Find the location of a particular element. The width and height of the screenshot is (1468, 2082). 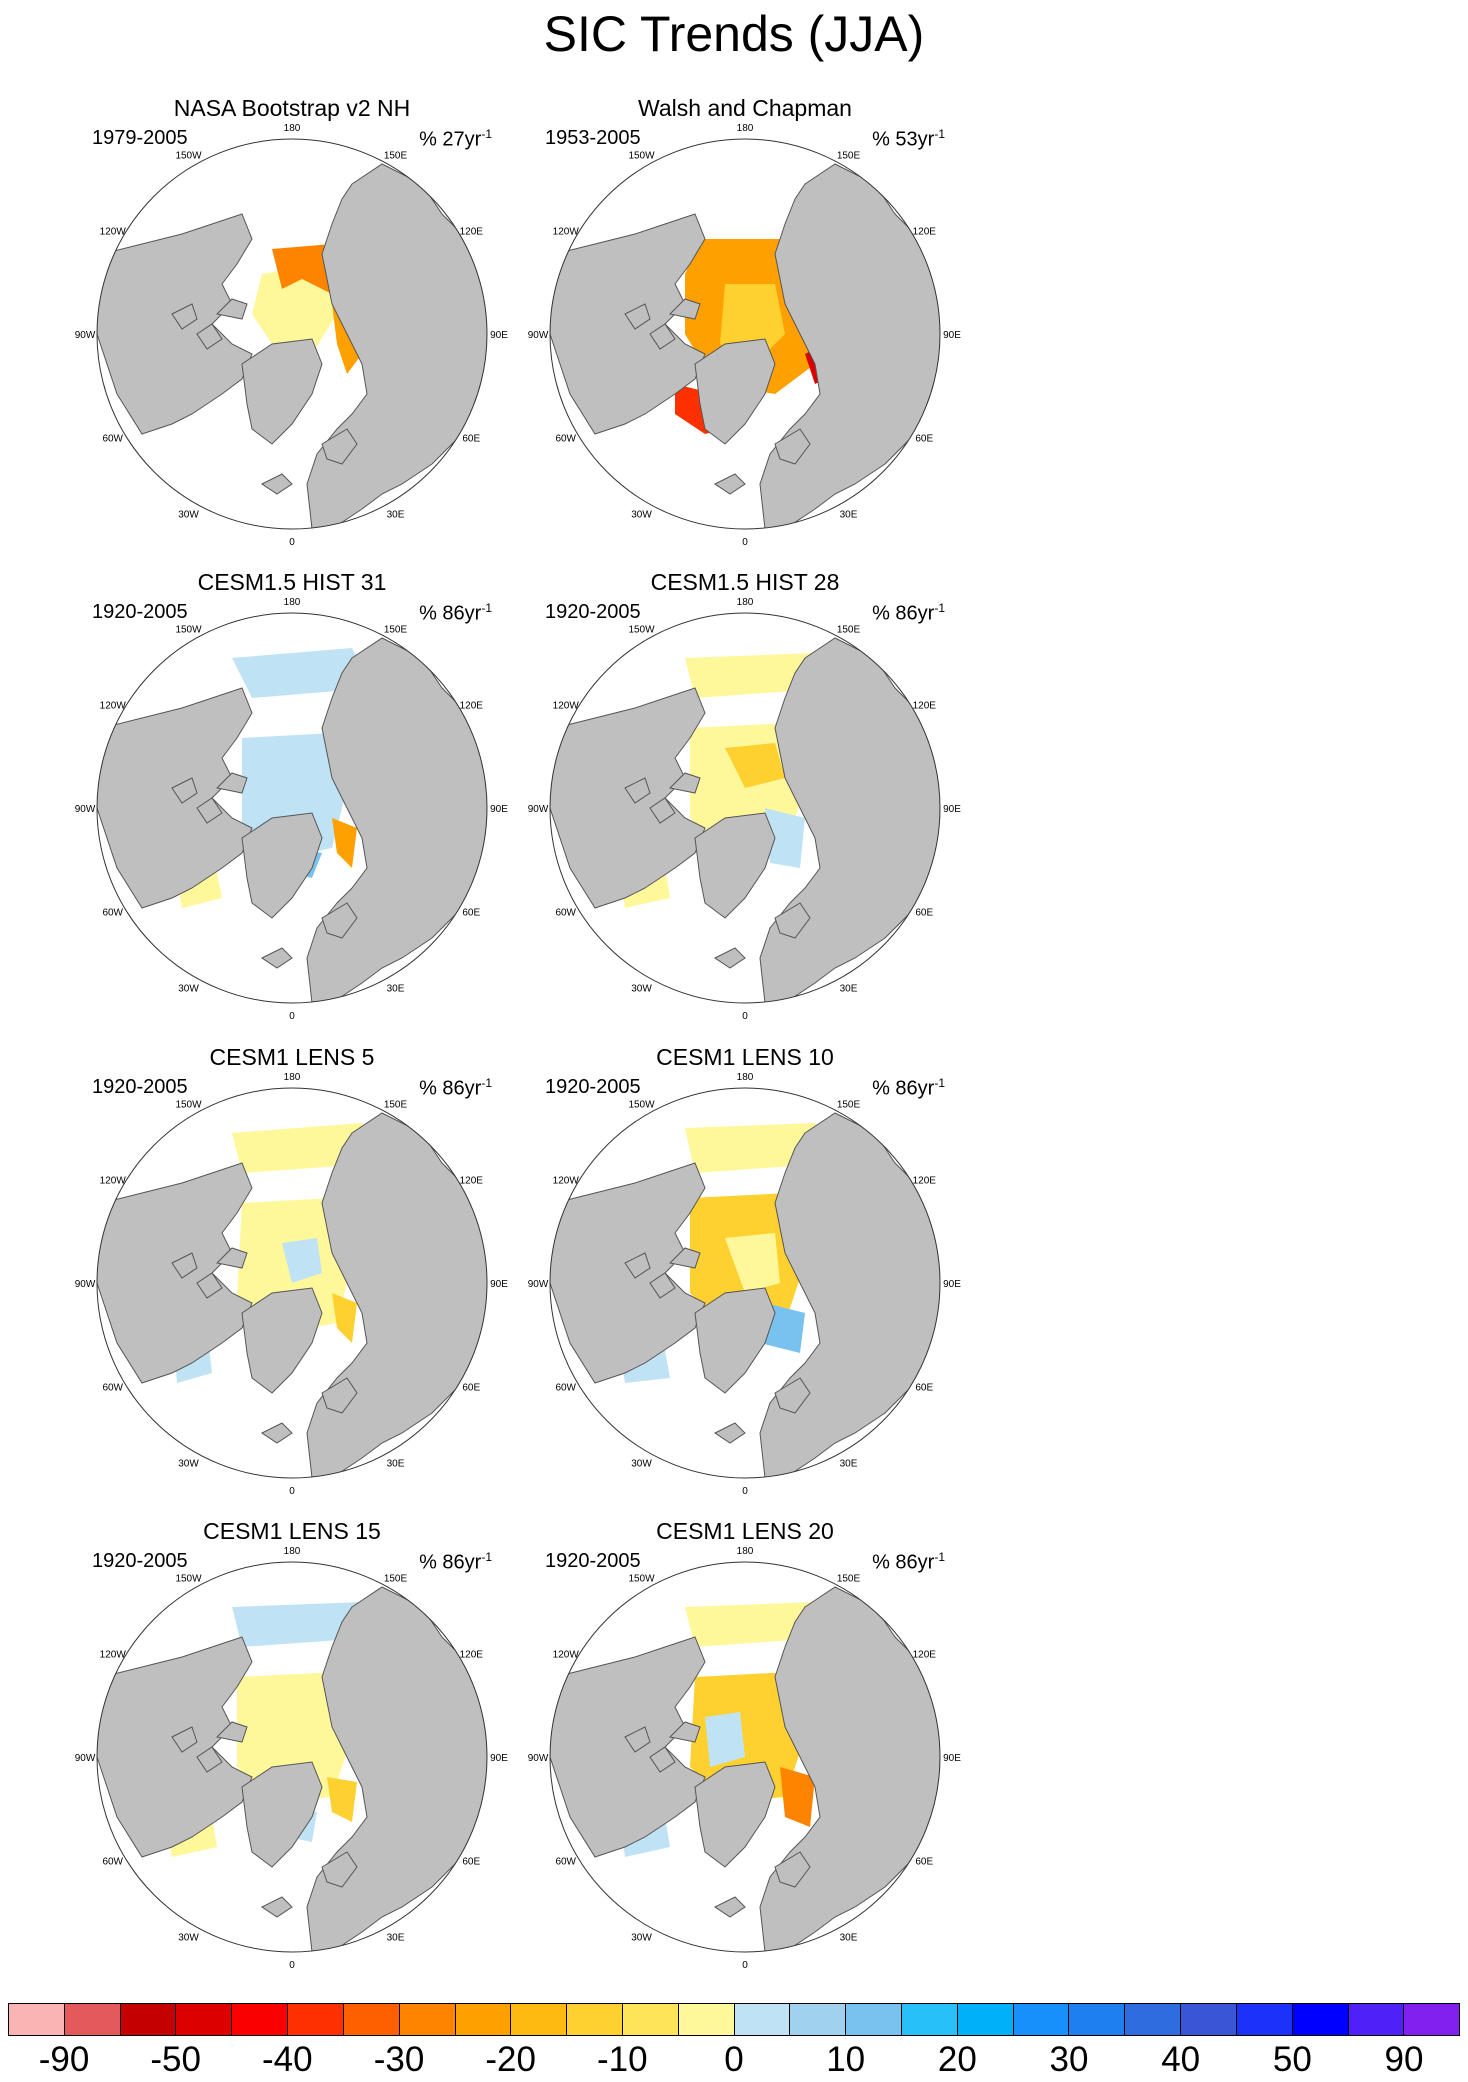

panel-units: % 53yr-1 is located at coordinates (908, 137).